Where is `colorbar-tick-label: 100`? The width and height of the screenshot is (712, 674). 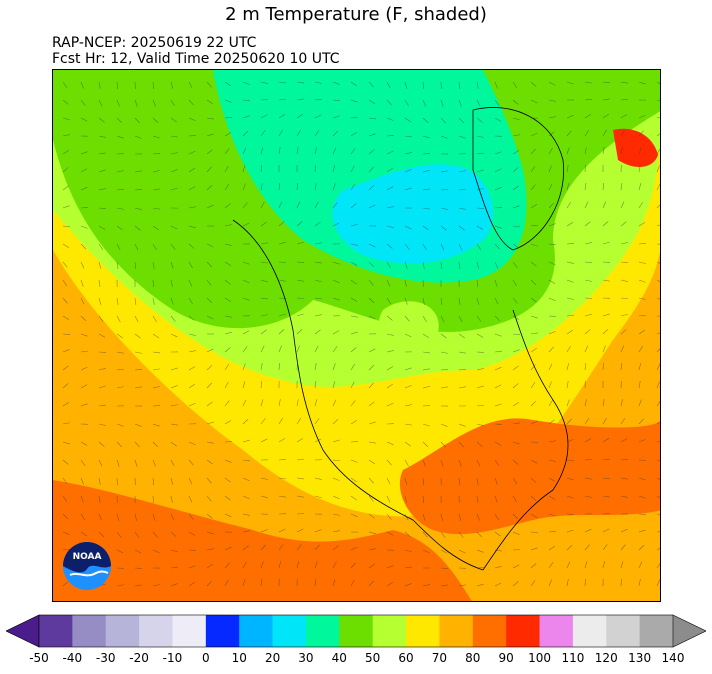 colorbar-tick-label: 100 is located at coordinates (539, 658).